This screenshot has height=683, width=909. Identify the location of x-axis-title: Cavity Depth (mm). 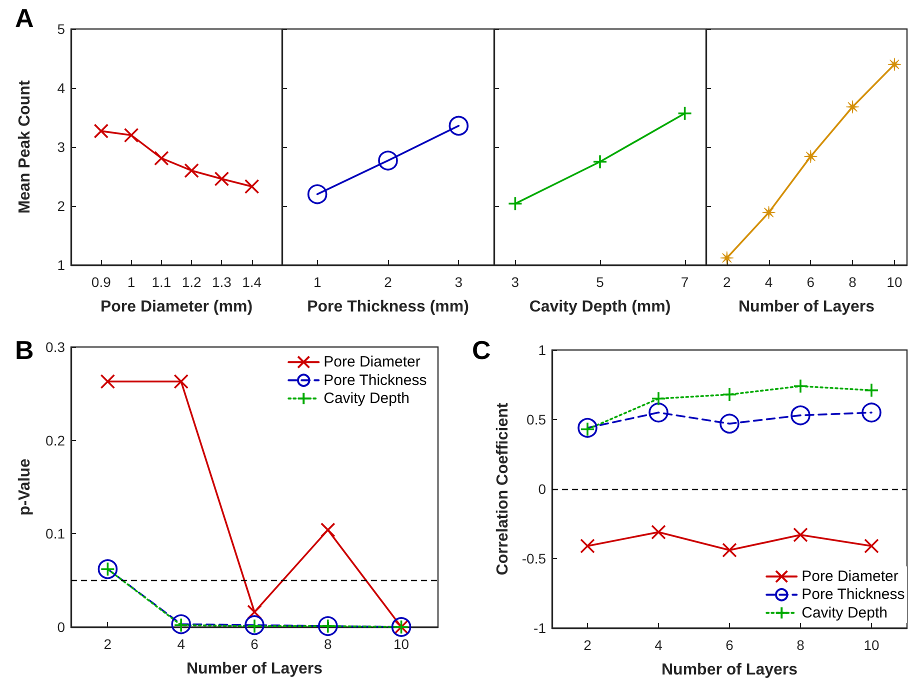
(600, 307).